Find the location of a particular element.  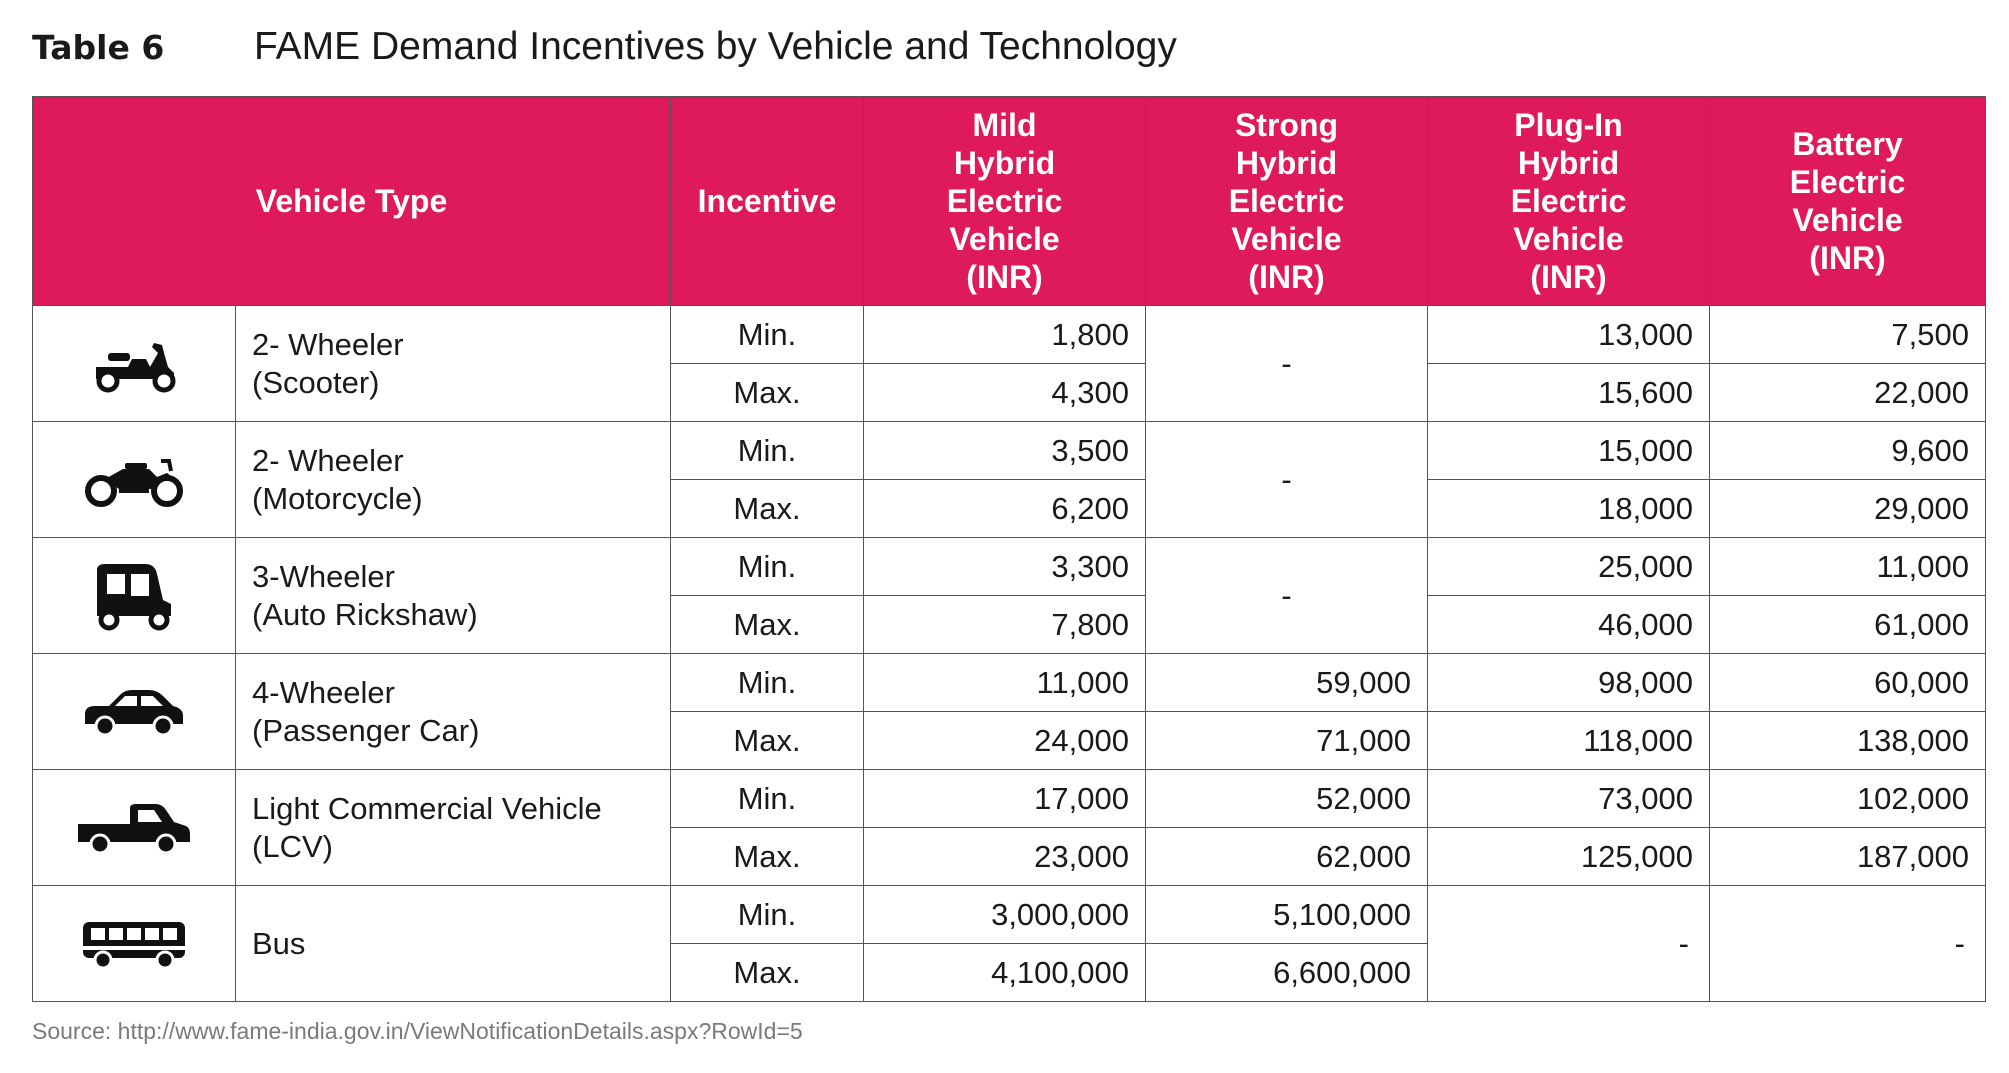

value-plugin: 15,600 is located at coordinates (1568, 392).